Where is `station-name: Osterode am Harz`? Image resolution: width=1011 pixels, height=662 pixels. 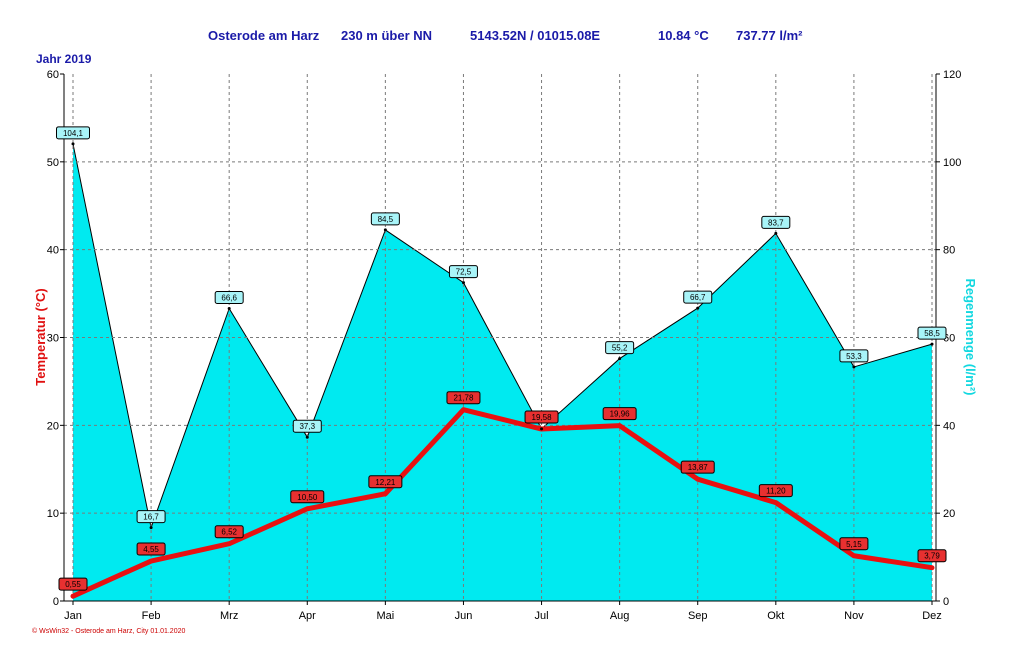
station-name: Osterode am Harz is located at coordinates (264, 35).